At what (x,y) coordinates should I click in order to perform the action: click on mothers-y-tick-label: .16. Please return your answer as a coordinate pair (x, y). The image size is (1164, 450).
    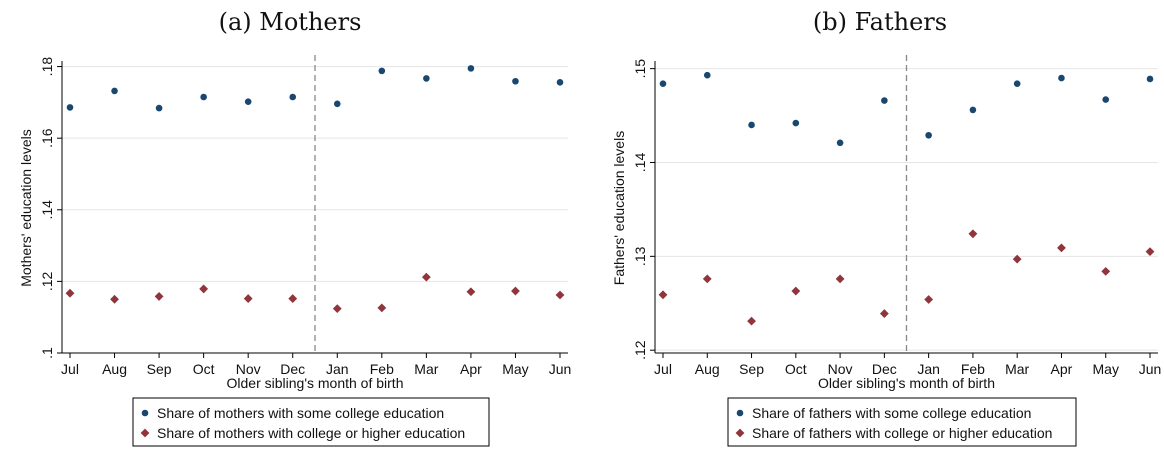
    Looking at the image, I should click on (47, 138).